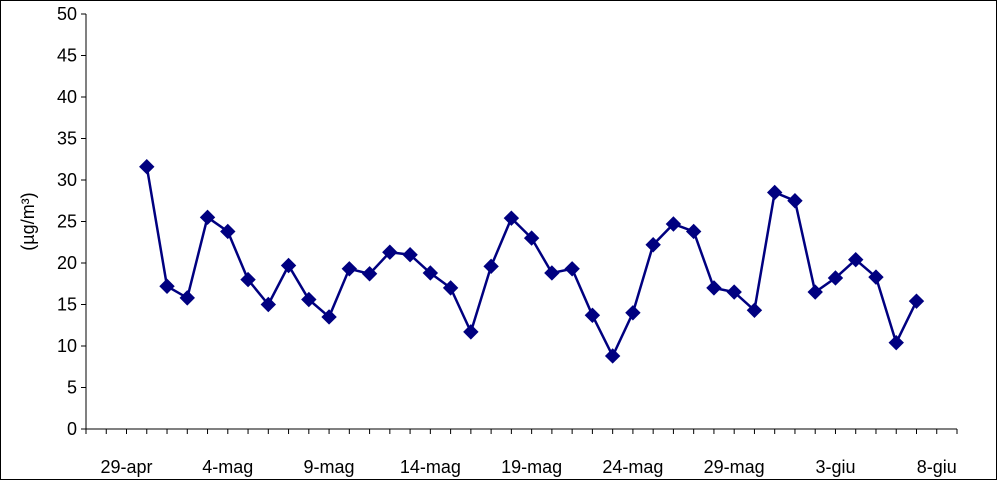  I want to click on y-tick-label: 45, so click(67, 56).